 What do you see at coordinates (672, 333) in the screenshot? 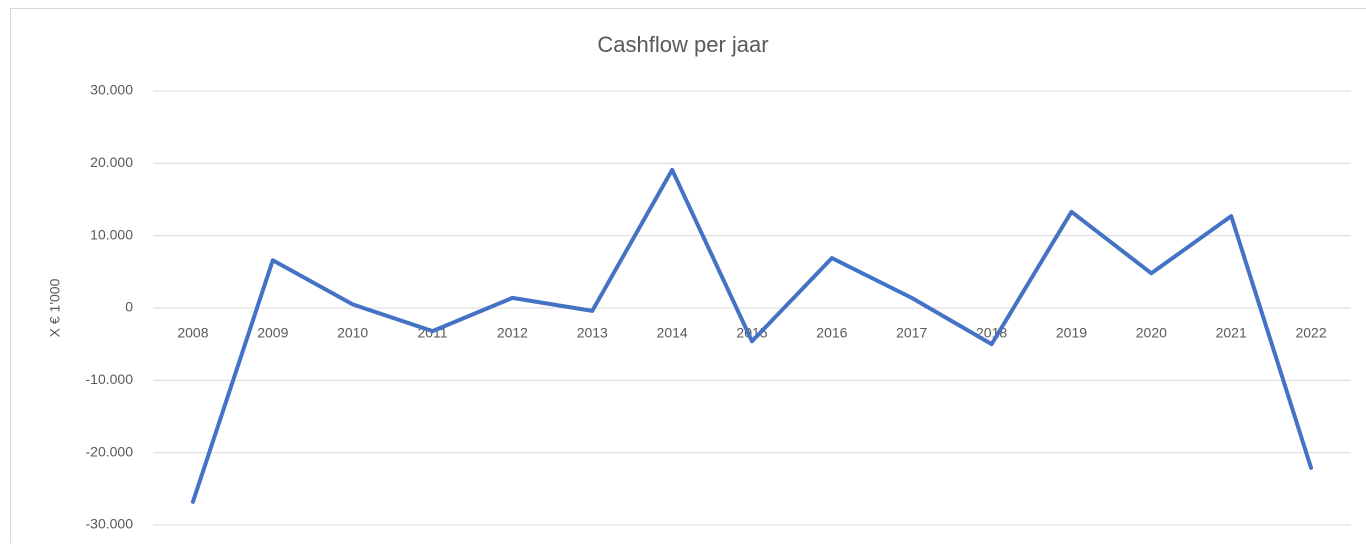
I see `x-tick-label: 2014` at bounding box center [672, 333].